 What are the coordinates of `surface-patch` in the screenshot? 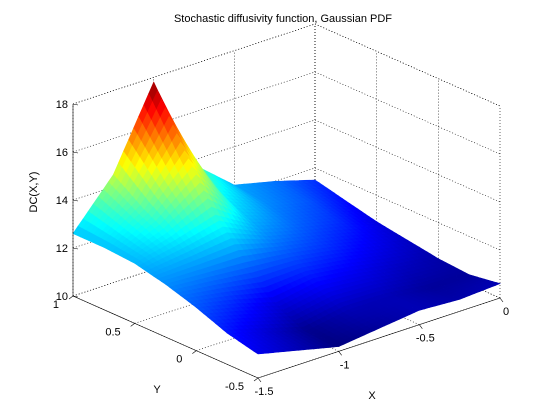 It's located at (258, 352).